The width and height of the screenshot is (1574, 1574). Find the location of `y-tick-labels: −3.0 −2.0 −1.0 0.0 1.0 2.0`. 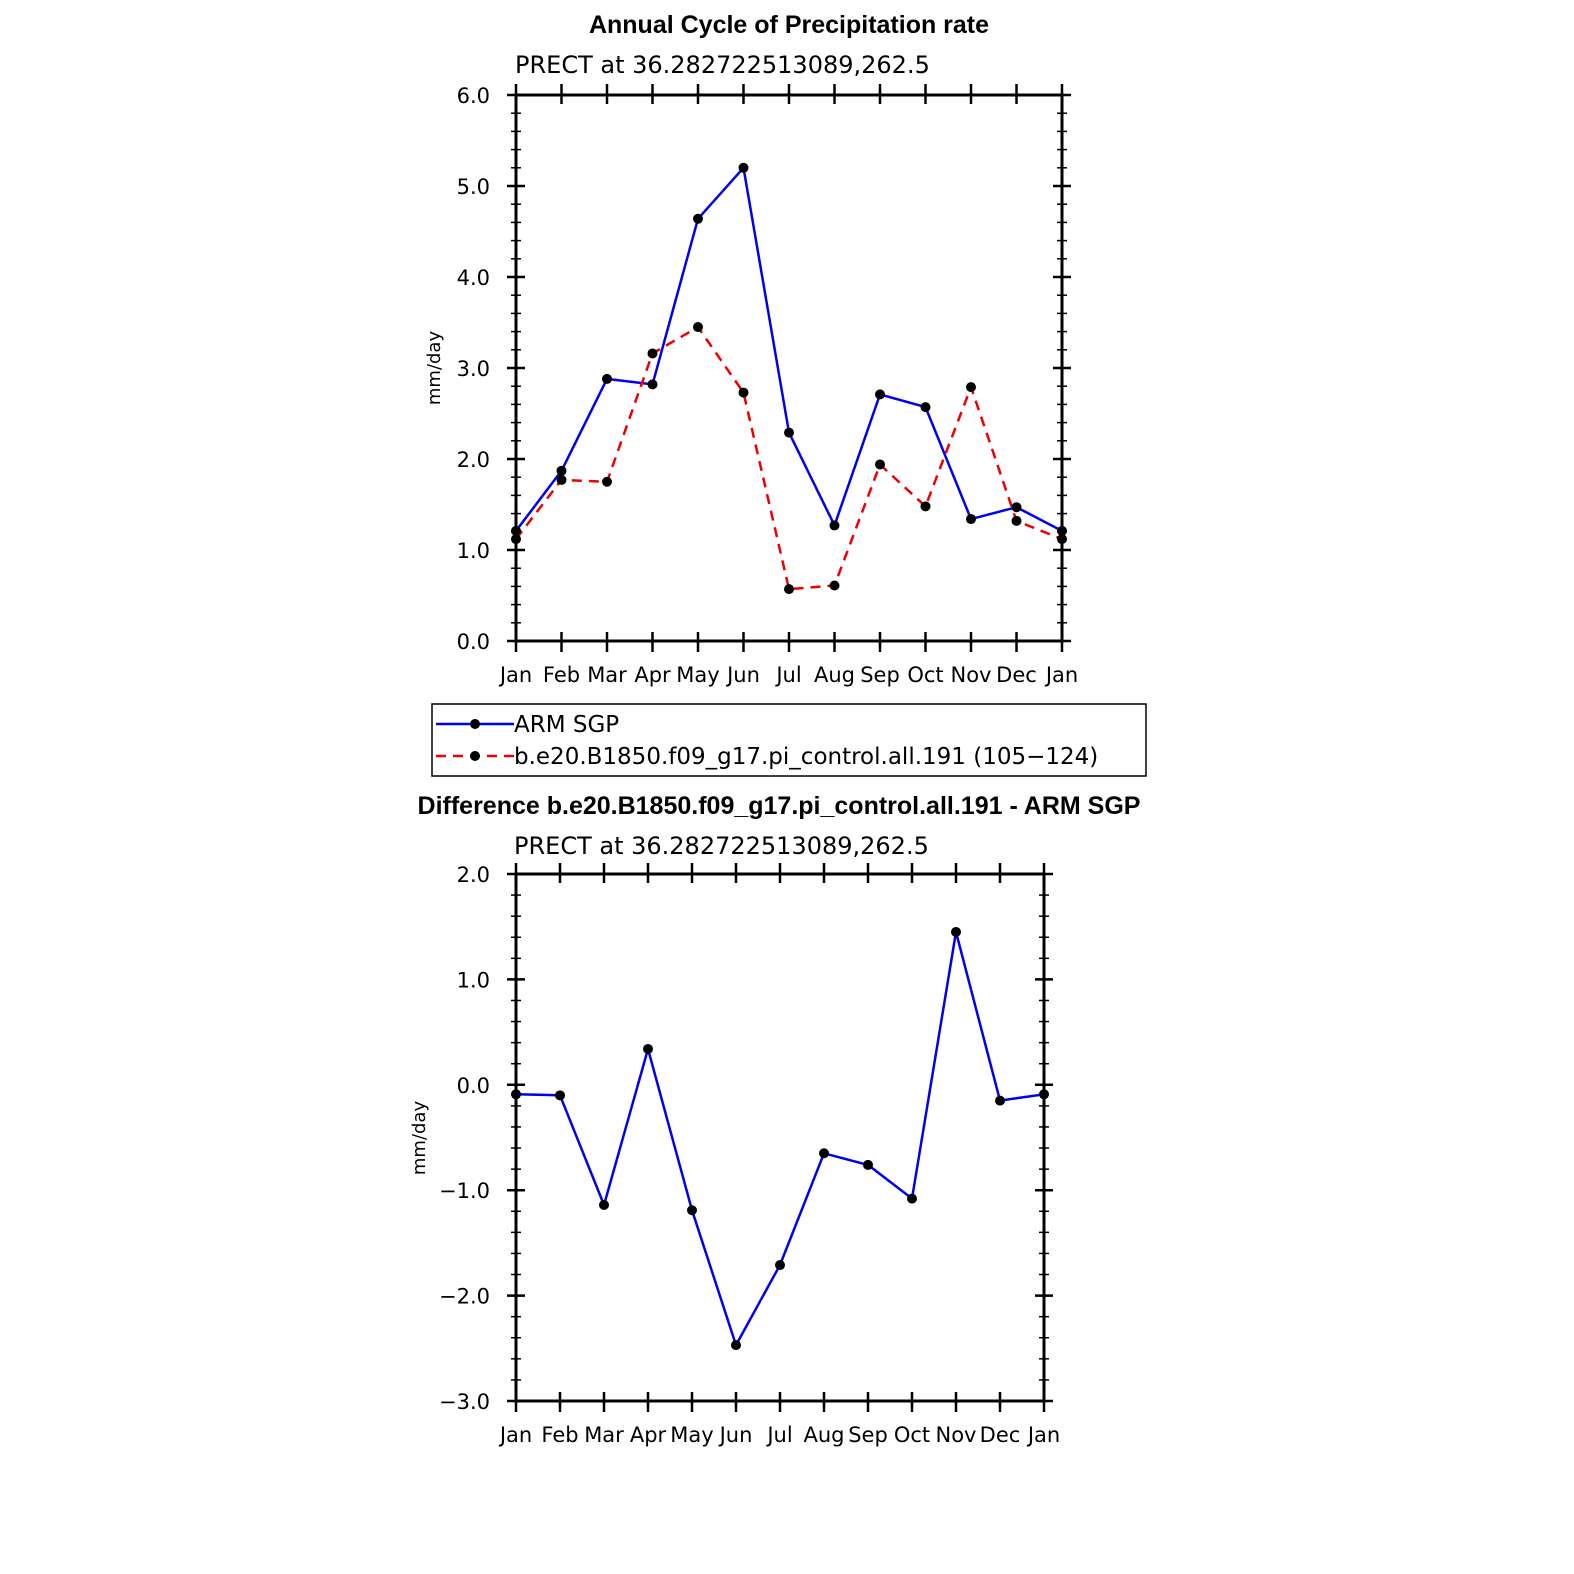

y-tick-labels: −3.0 −2.0 −1.0 0.0 1.0 2.0 is located at coordinates (464, 1138).